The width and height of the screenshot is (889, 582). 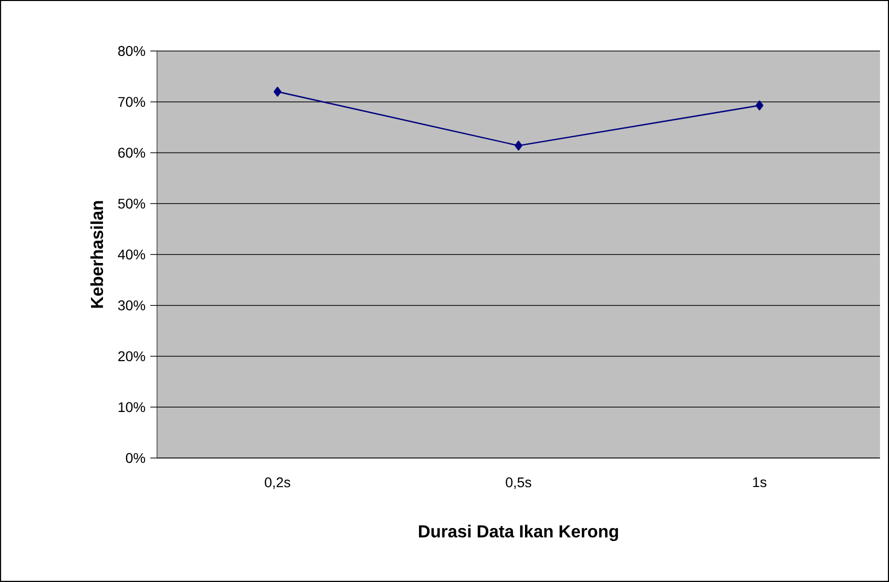 I want to click on y-tick-label: 30%, so click(x=132, y=305).